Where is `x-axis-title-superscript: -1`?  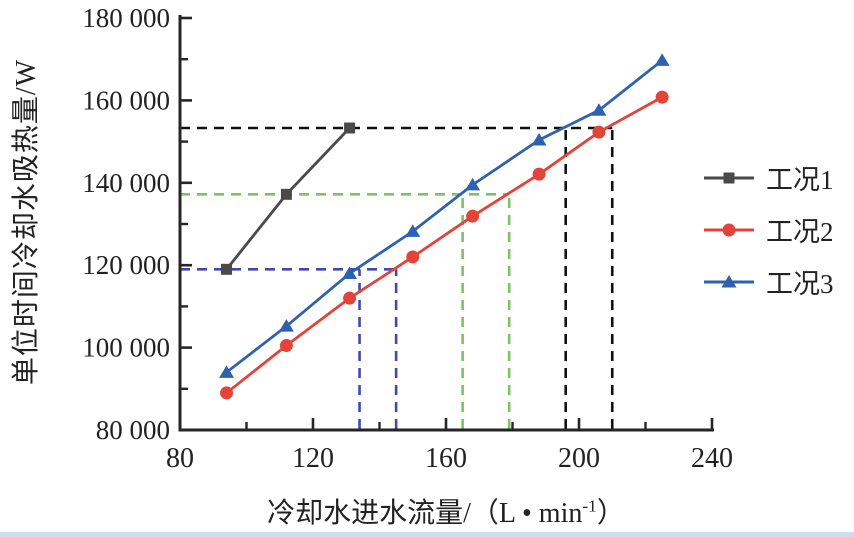 x-axis-title-superscript: -1 is located at coordinates (589, 506).